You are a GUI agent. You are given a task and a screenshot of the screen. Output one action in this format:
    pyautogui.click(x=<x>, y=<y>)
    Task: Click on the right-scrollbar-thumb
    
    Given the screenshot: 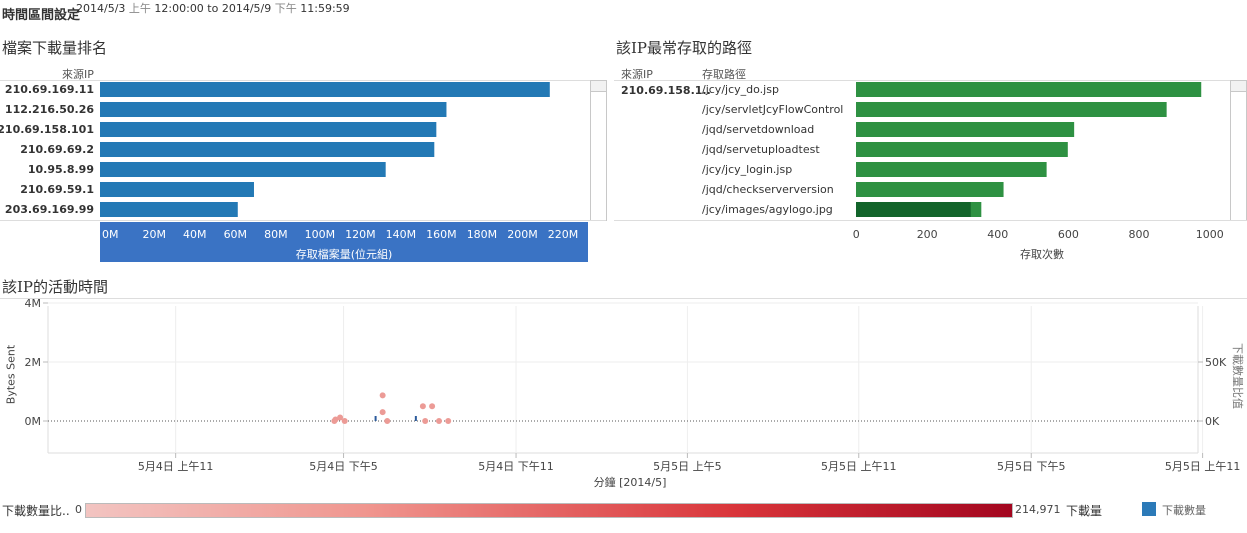 What is the action you would take?
    pyautogui.click(x=1238, y=86)
    